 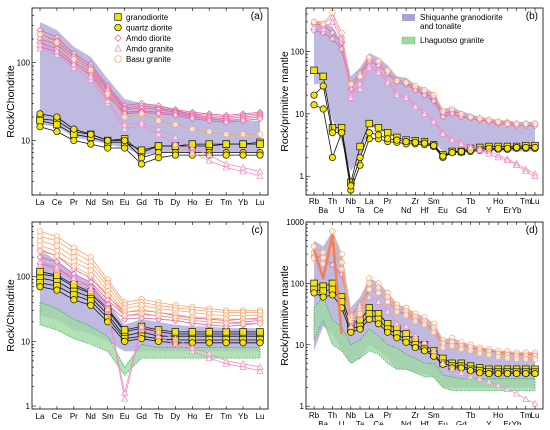 What do you see at coordinates (108, 416) in the screenshot?
I see `x-tick-label: Sm` at bounding box center [108, 416].